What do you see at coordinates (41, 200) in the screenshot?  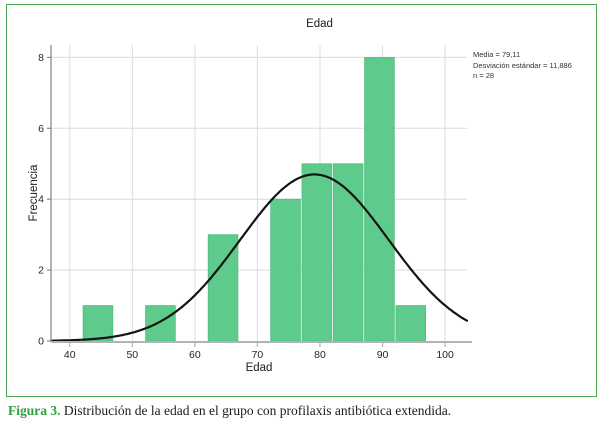 I see `y-tick-label: 4` at bounding box center [41, 200].